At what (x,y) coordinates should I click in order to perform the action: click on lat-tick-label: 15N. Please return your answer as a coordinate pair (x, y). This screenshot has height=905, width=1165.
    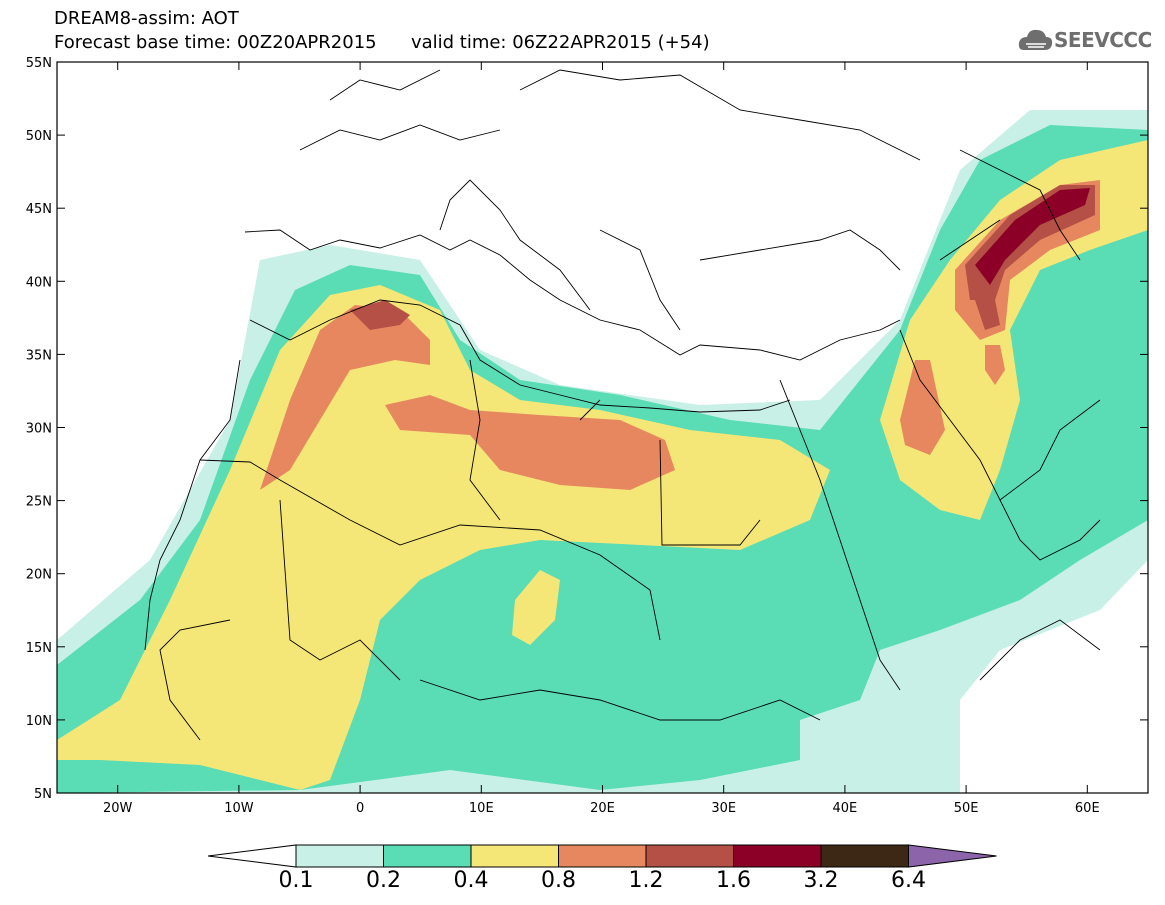
    Looking at the image, I should click on (39, 648).